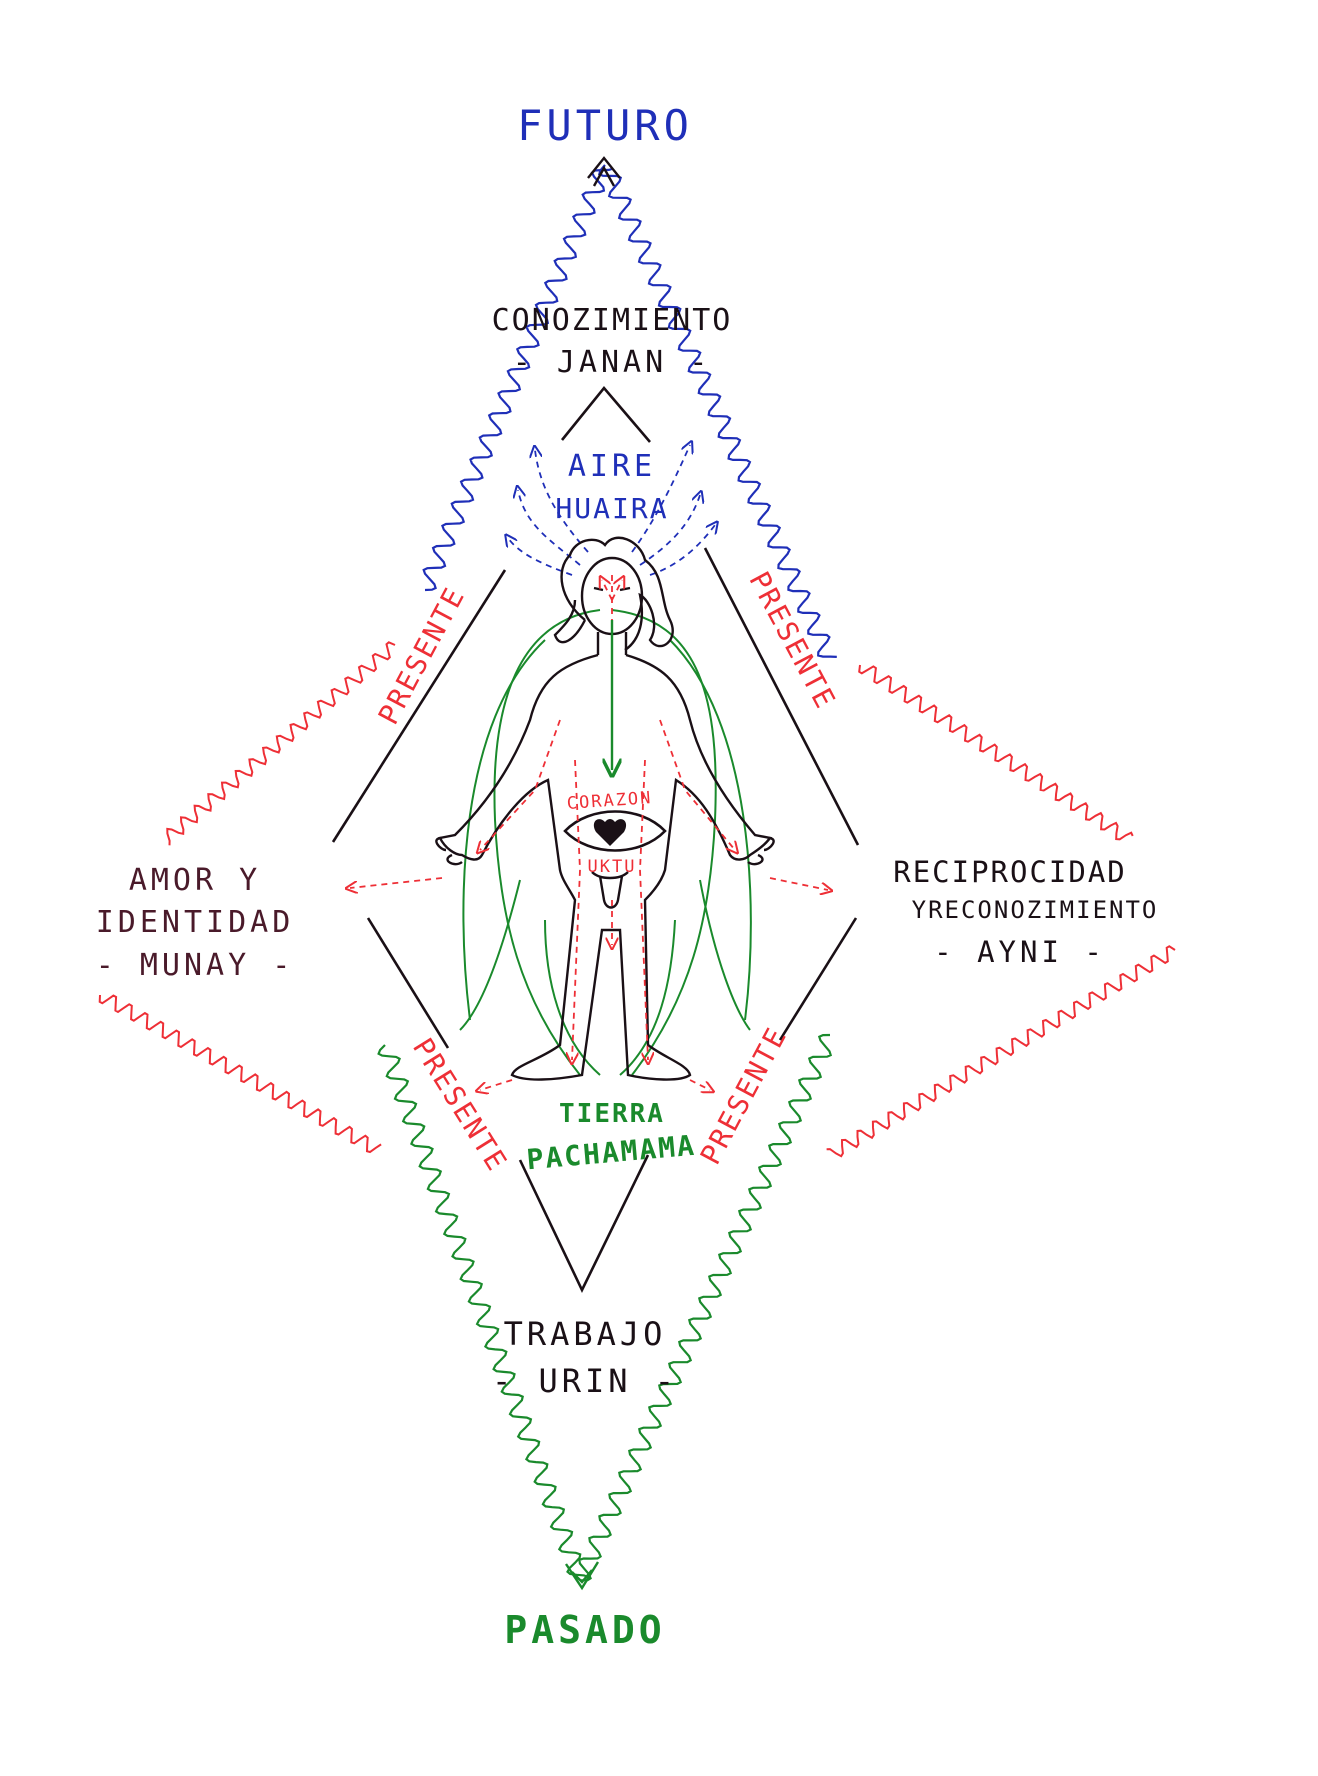 This screenshot has width=1318, height=1776. What do you see at coordinates (582, 1576) in the screenshot?
I see `past-arrowhead` at bounding box center [582, 1576].